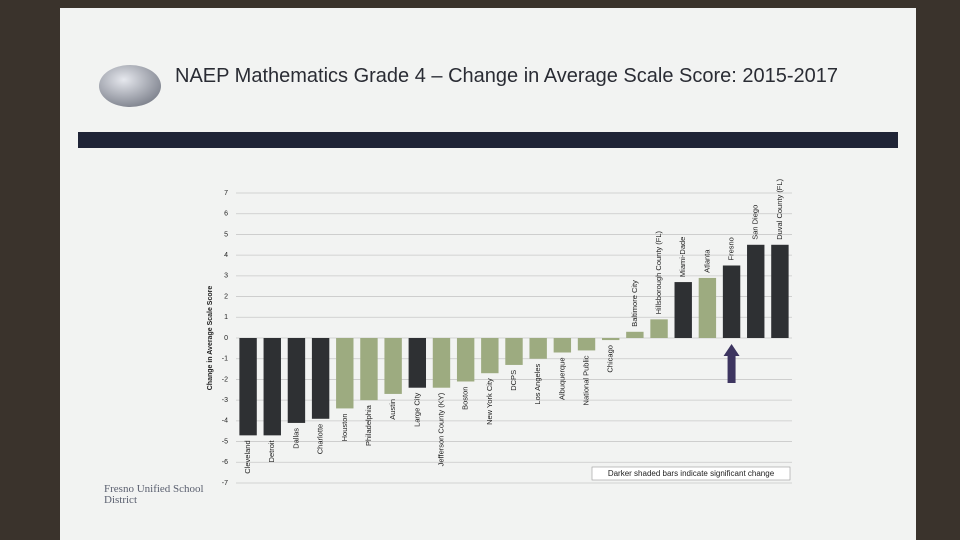 The image size is (960, 540). Describe the element at coordinates (225, 400) in the screenshot. I see `y-tick-label: -3` at that location.